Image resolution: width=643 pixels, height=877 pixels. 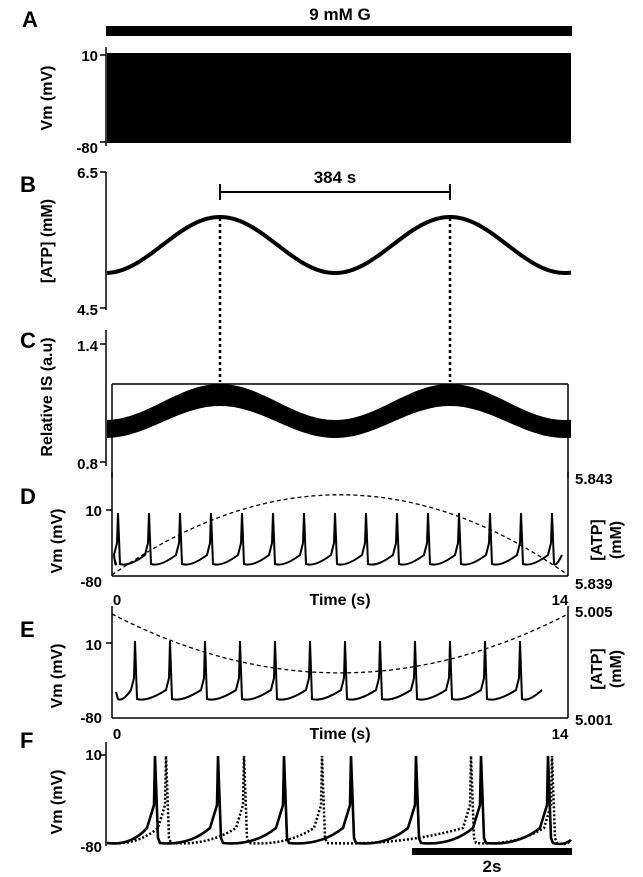 I want to click on panel-e-xtick-max: 14, so click(x=560, y=734).